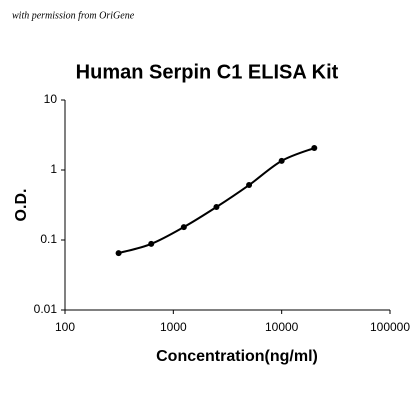  I want to click on x-tick-label: 100000, so click(390, 327).